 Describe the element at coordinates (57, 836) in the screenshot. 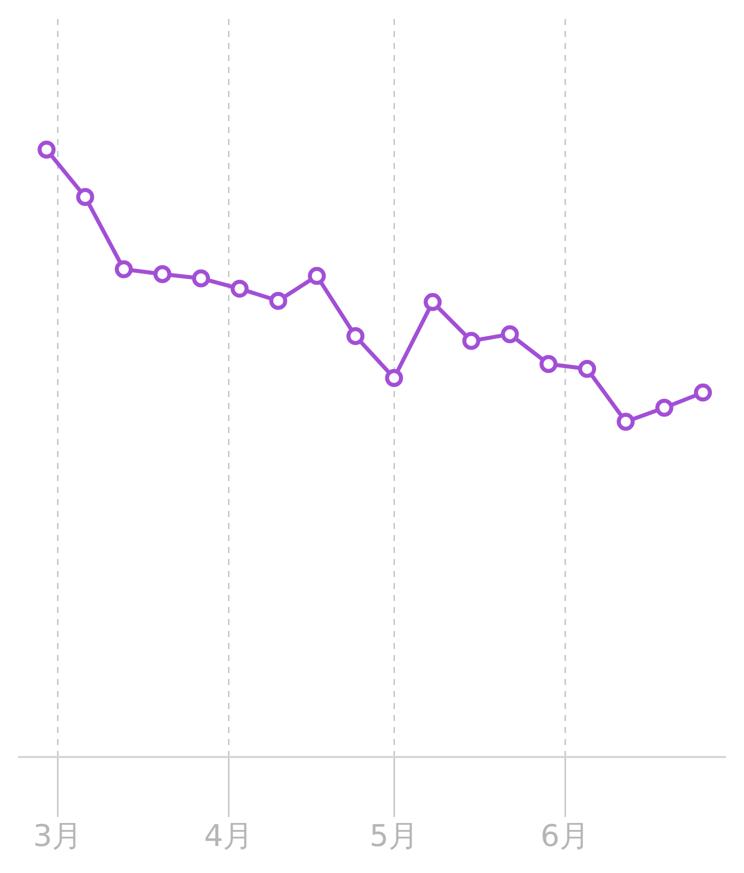

I see `x-tick-label: 3月` at that location.